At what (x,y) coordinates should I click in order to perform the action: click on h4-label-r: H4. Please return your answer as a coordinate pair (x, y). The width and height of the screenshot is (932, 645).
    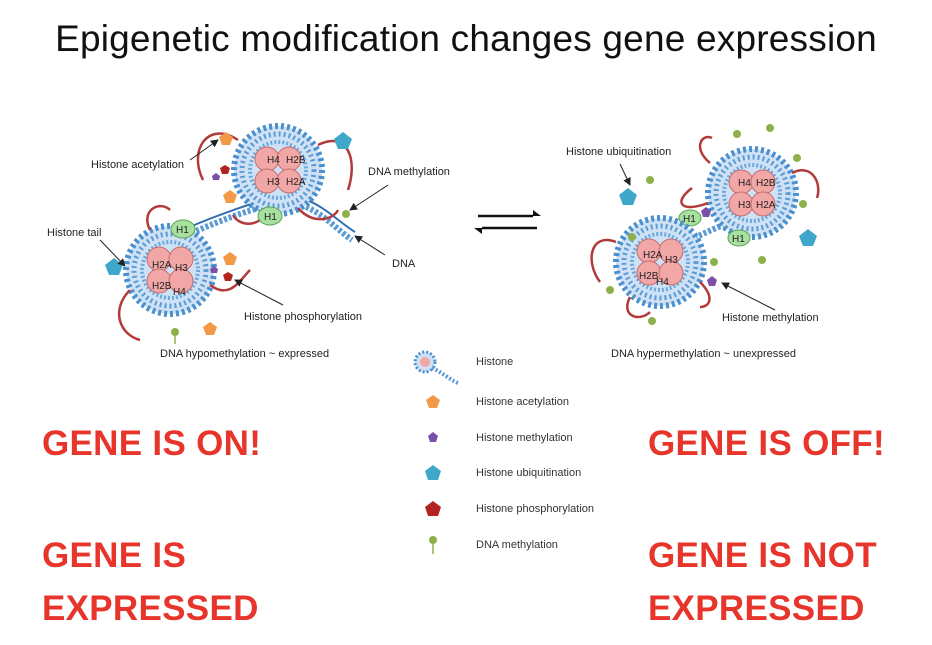
    Looking at the image, I should click on (744, 183).